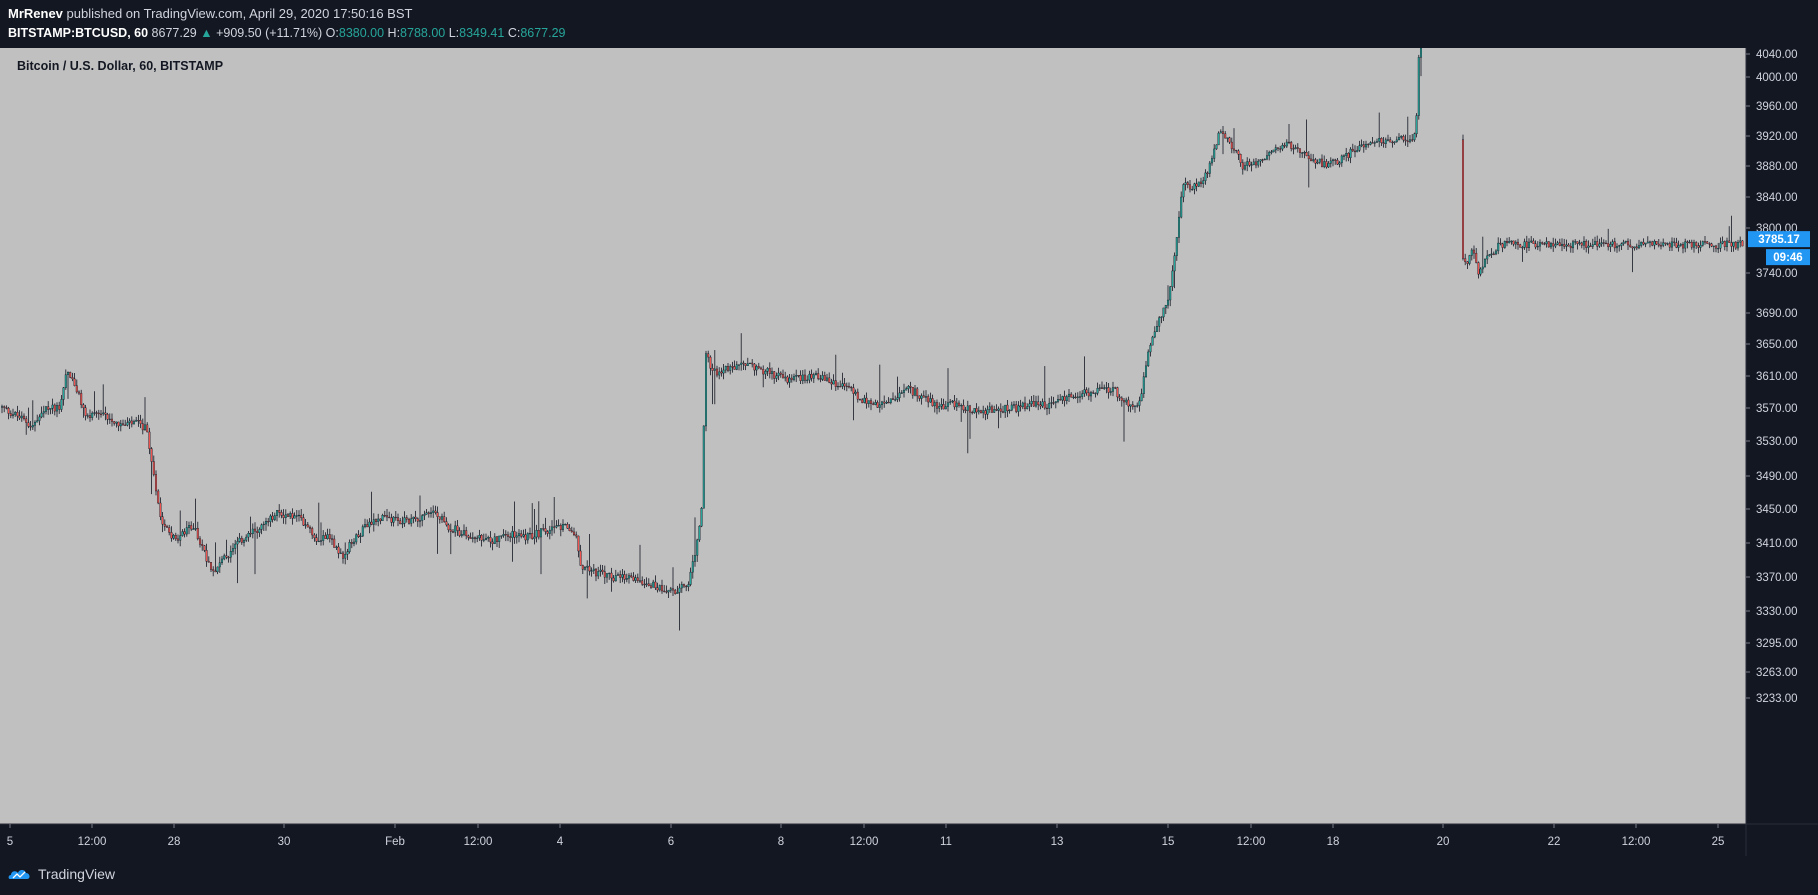 This screenshot has width=1818, height=895. Describe the element at coordinates (1777, 409) in the screenshot. I see `price-tick-label: 3570.00` at that location.